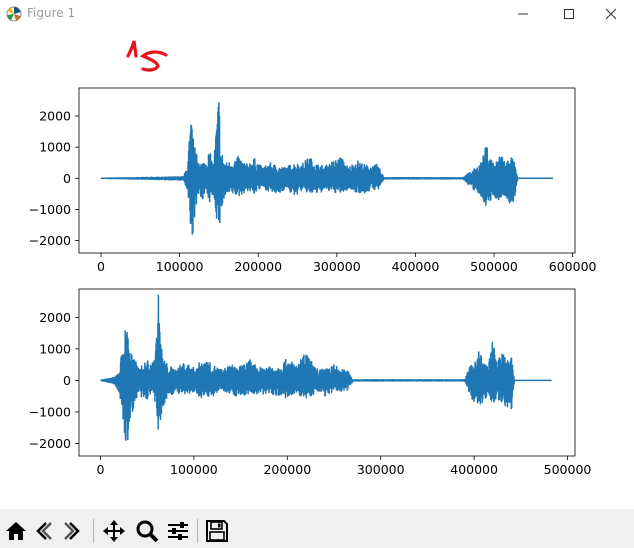 The width and height of the screenshot is (634, 548). I want to click on save-button, so click(217, 531).